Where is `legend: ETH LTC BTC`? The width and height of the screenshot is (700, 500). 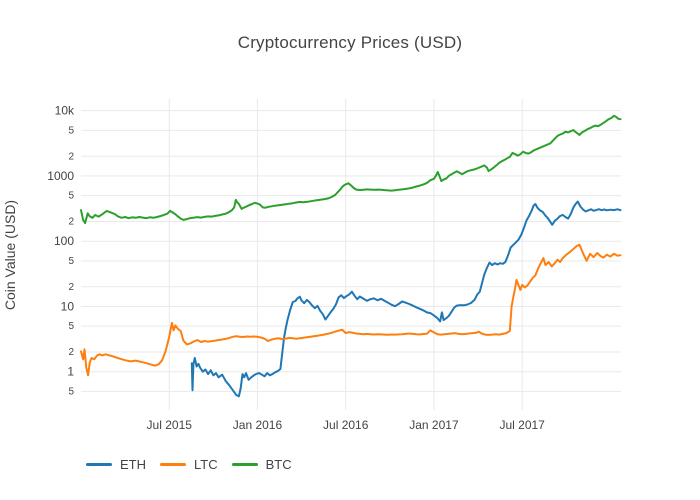 legend: ETH LTC BTC is located at coordinates (189, 464).